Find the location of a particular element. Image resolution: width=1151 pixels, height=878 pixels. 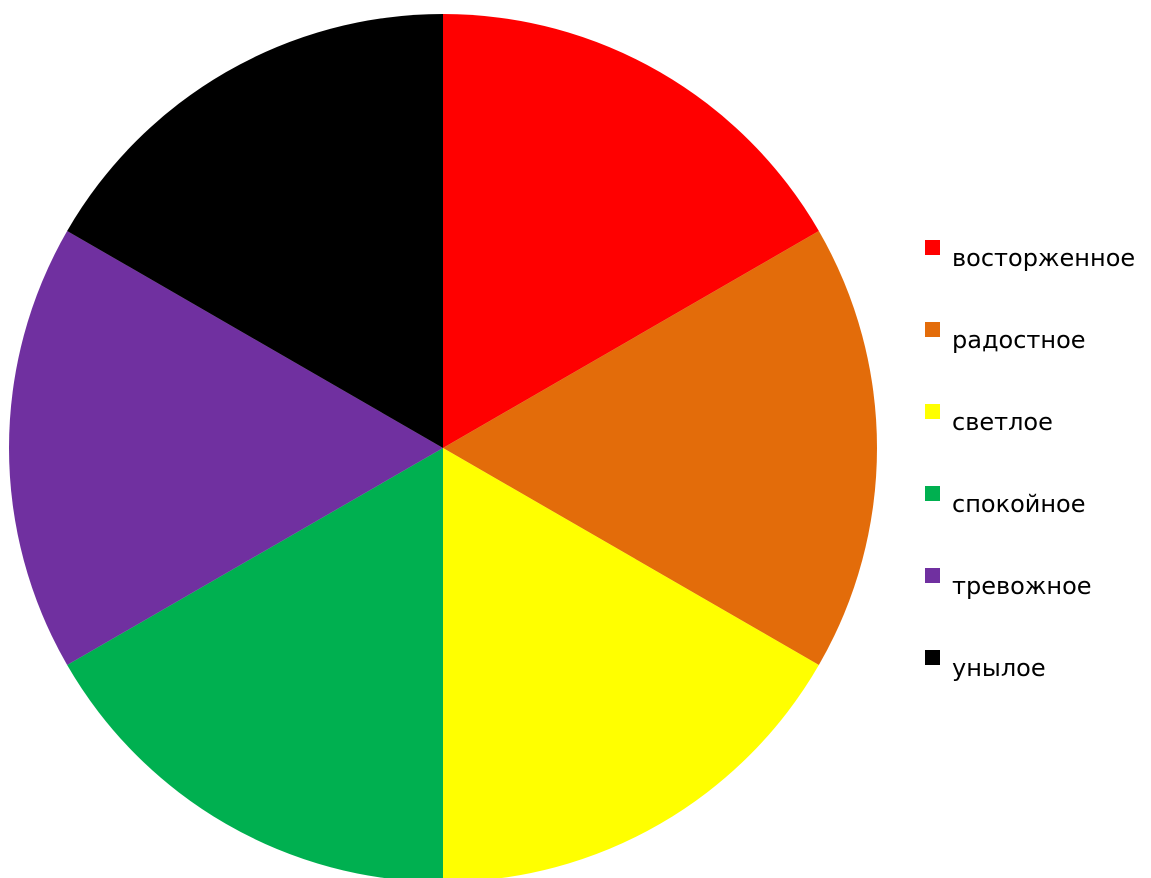

legend-label-2: радостное is located at coordinates (1019, 340).